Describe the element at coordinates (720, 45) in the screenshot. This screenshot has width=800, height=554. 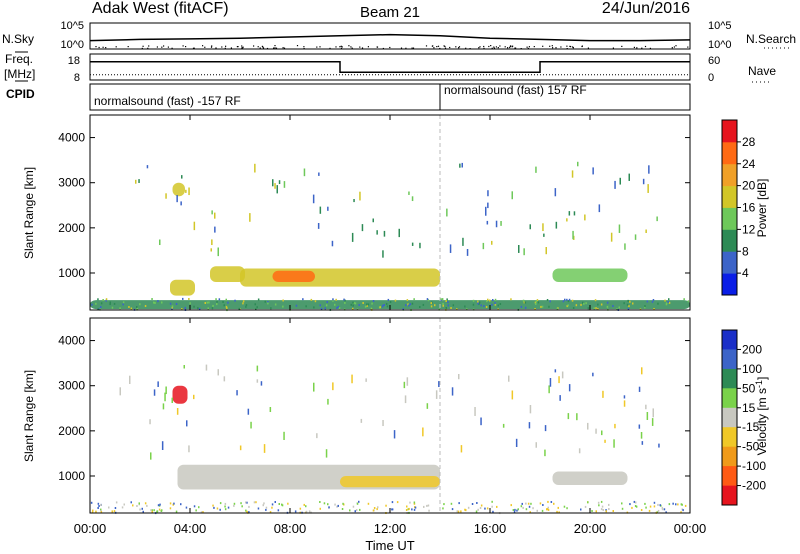
I see `nsearch-tick-bottom: 10^0` at that location.